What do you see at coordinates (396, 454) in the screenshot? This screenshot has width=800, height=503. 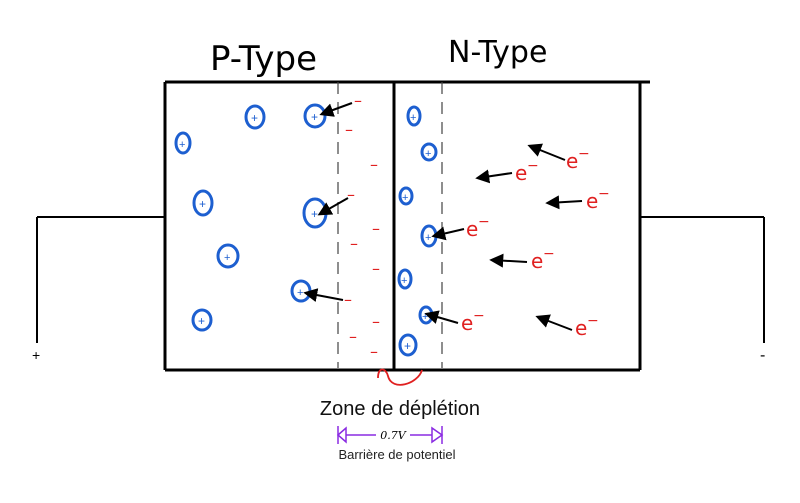 I see `barrier-label: Barrière de potentiel` at bounding box center [396, 454].